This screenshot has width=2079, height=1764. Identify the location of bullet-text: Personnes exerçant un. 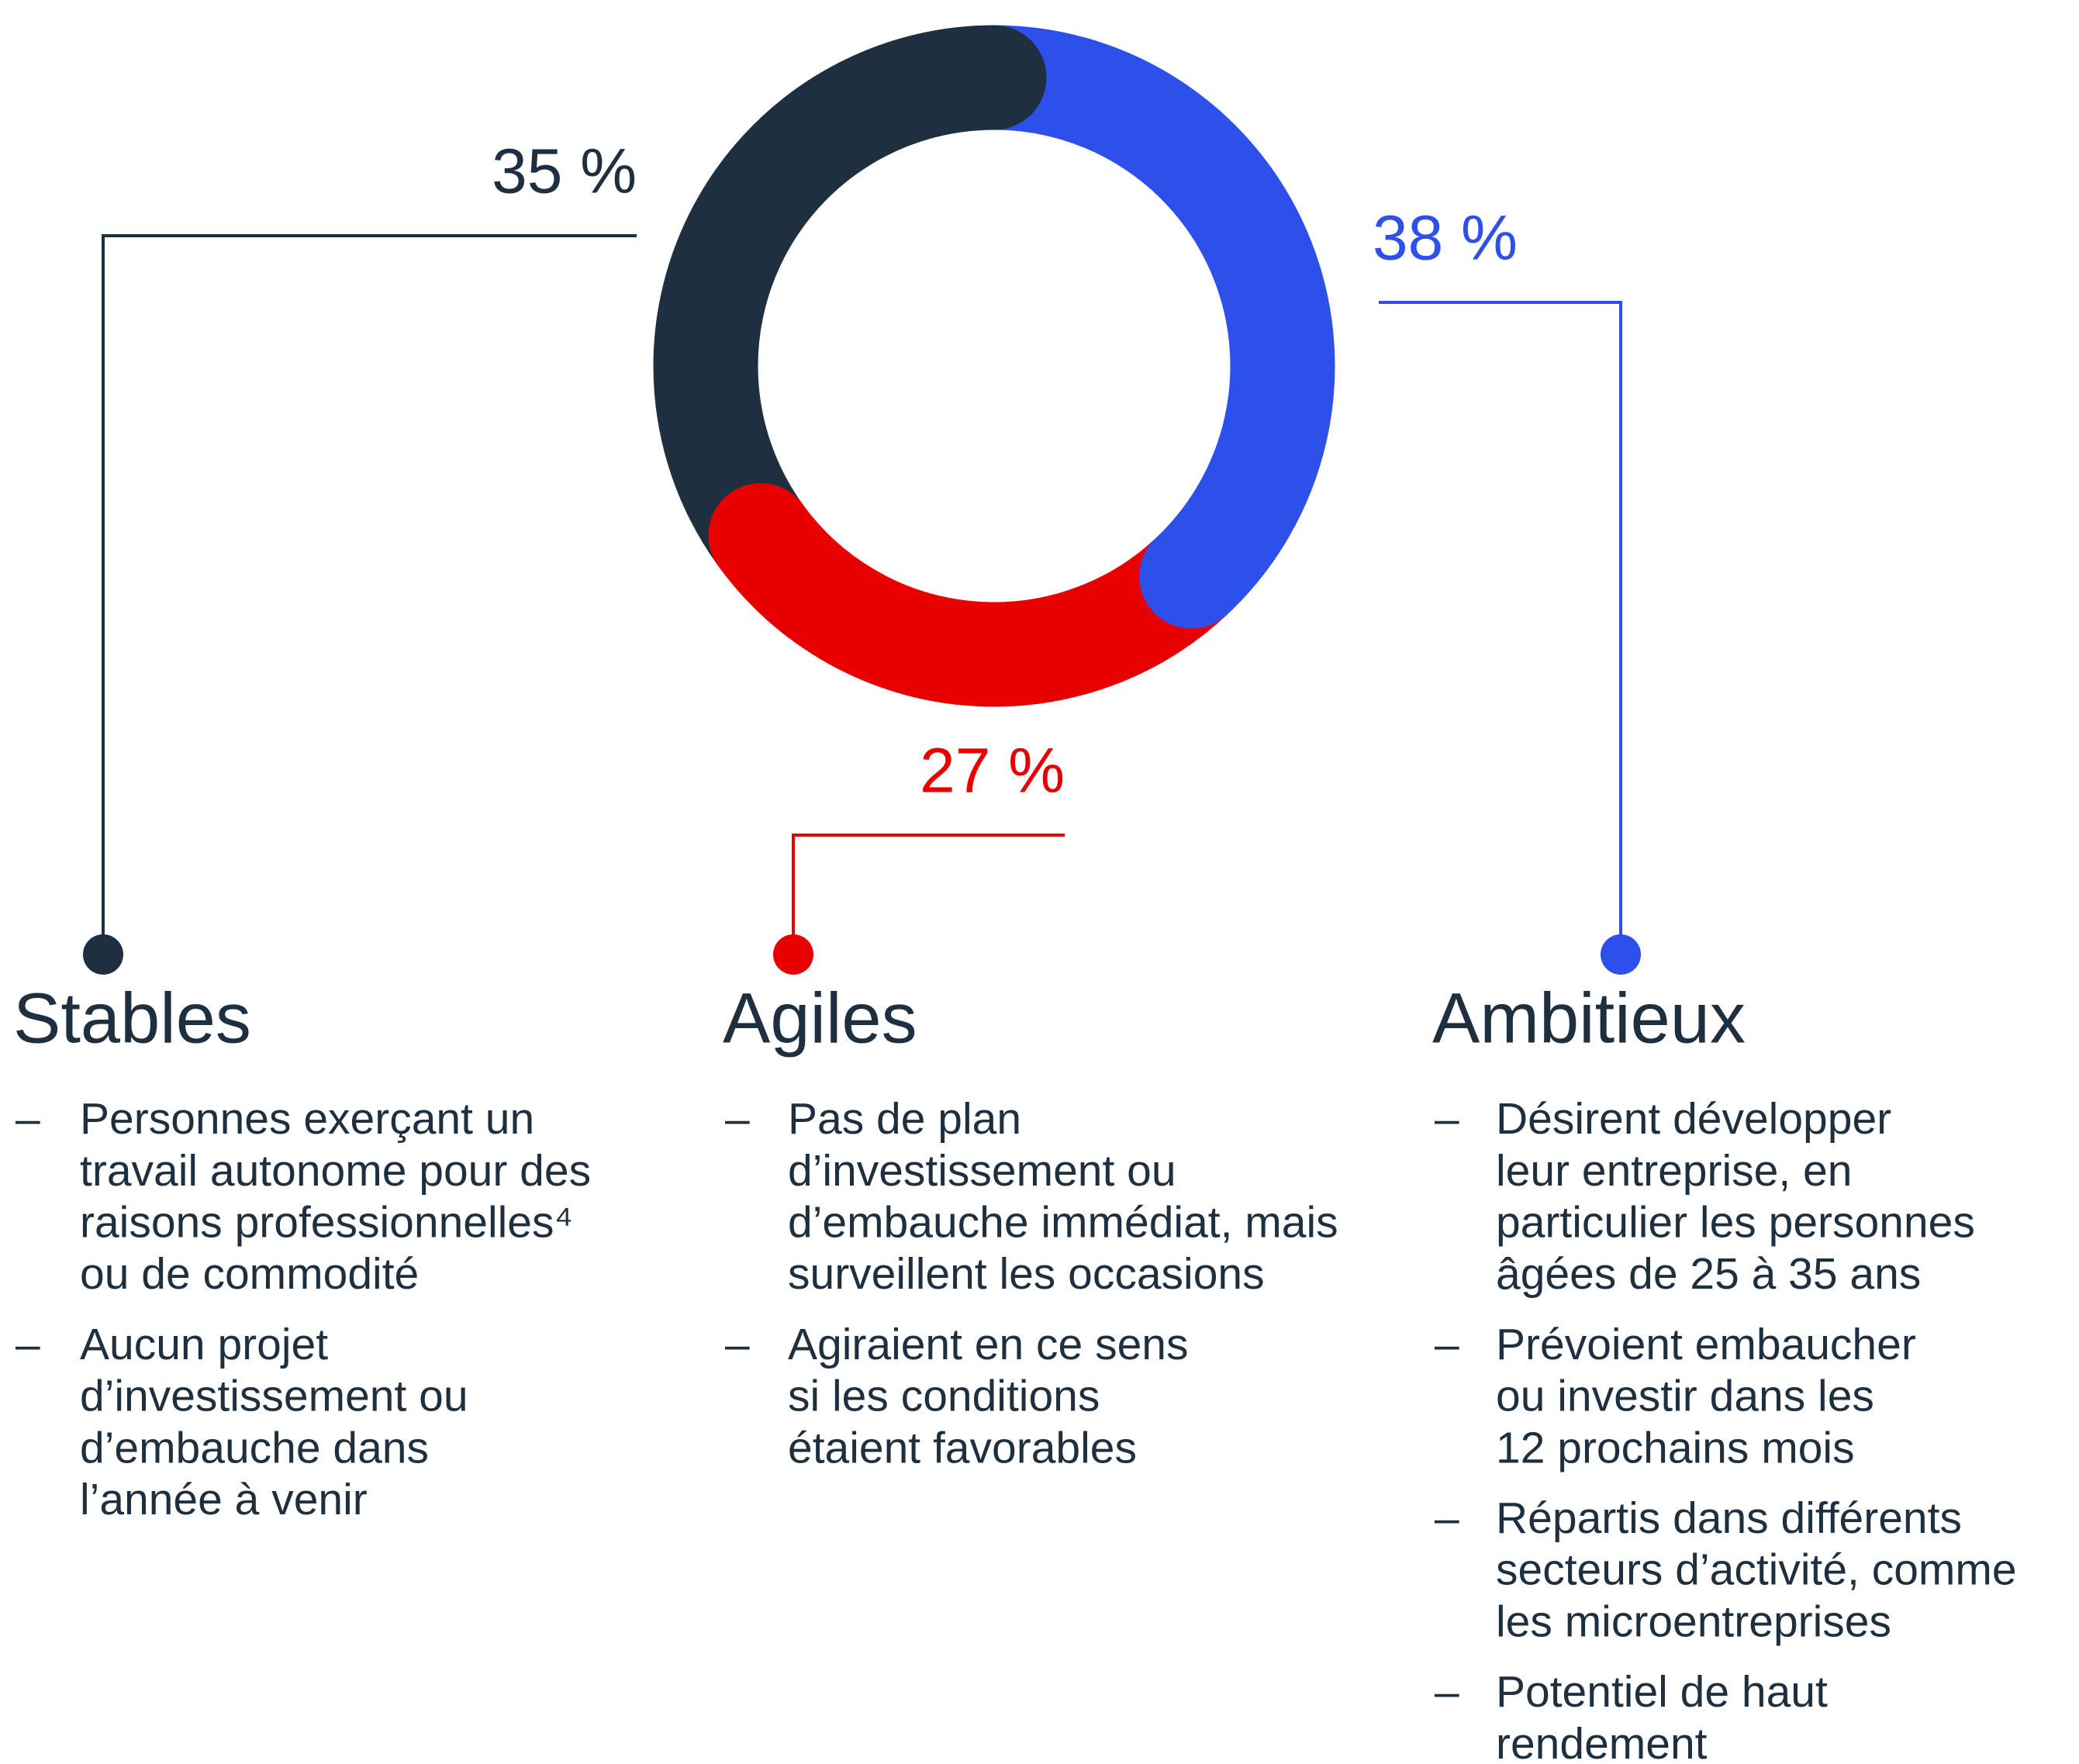
(307, 1119).